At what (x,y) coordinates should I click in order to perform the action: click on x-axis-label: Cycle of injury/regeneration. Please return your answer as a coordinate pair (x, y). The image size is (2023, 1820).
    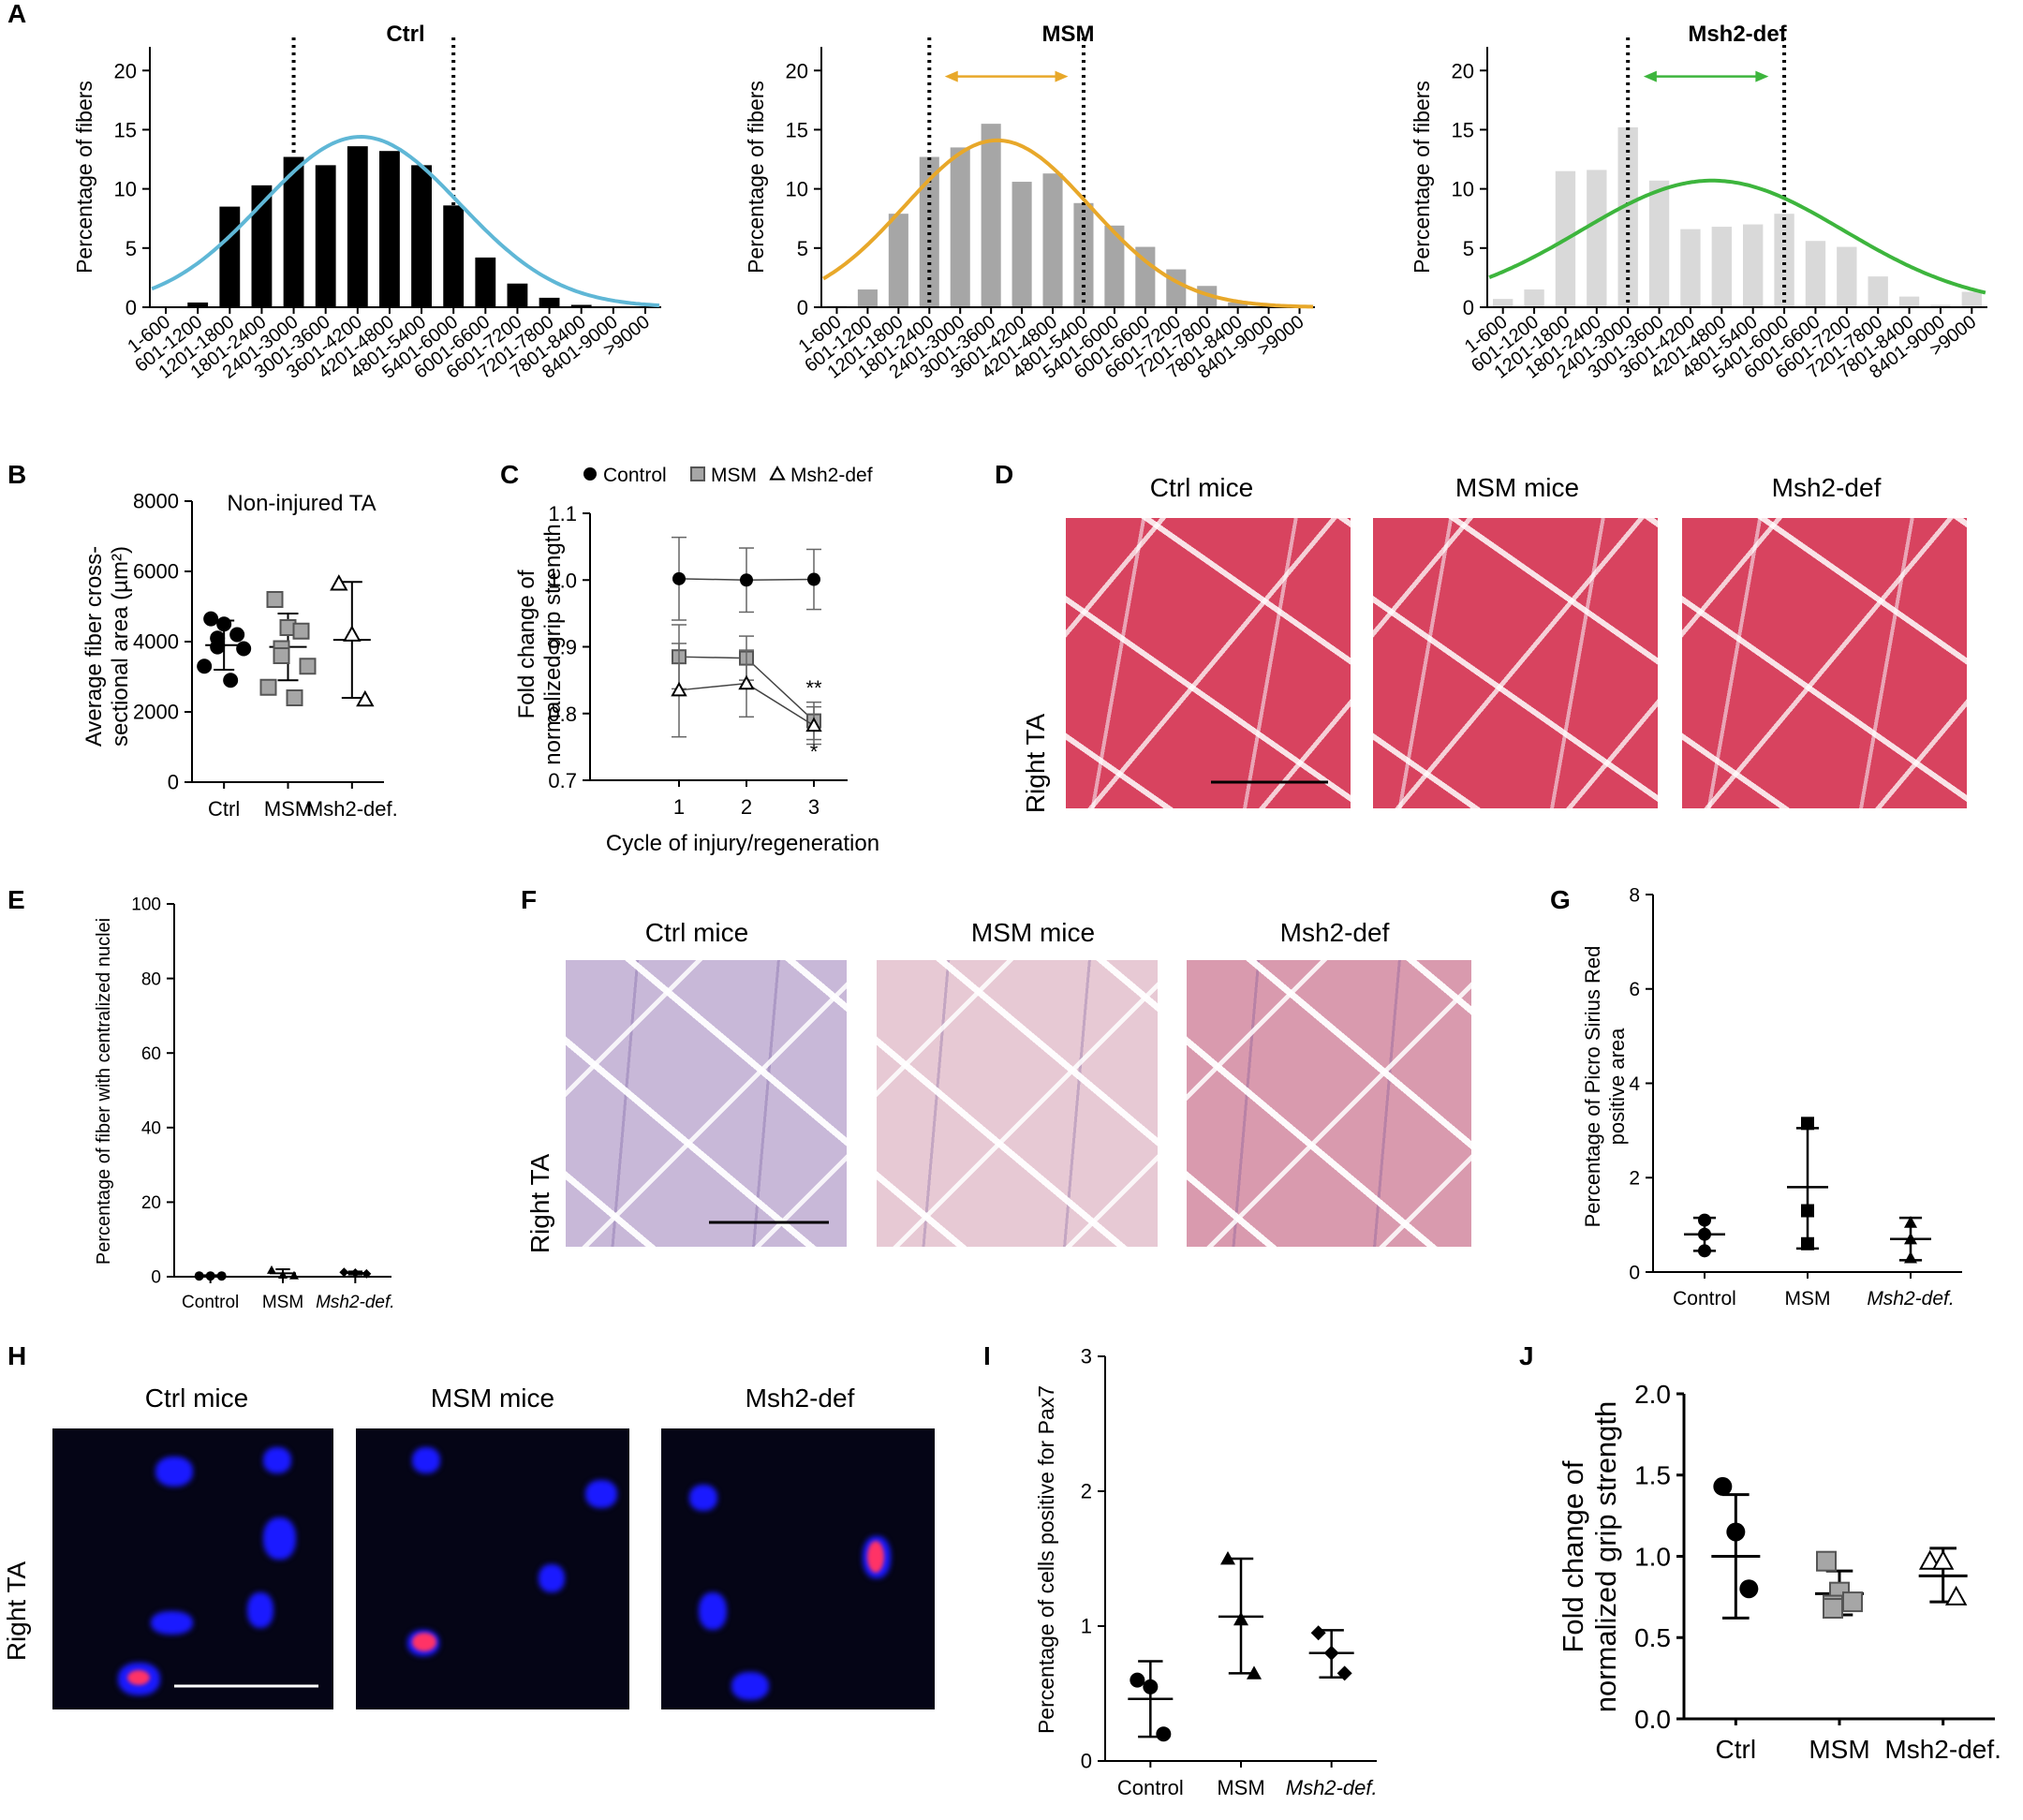
    Looking at the image, I should click on (742, 844).